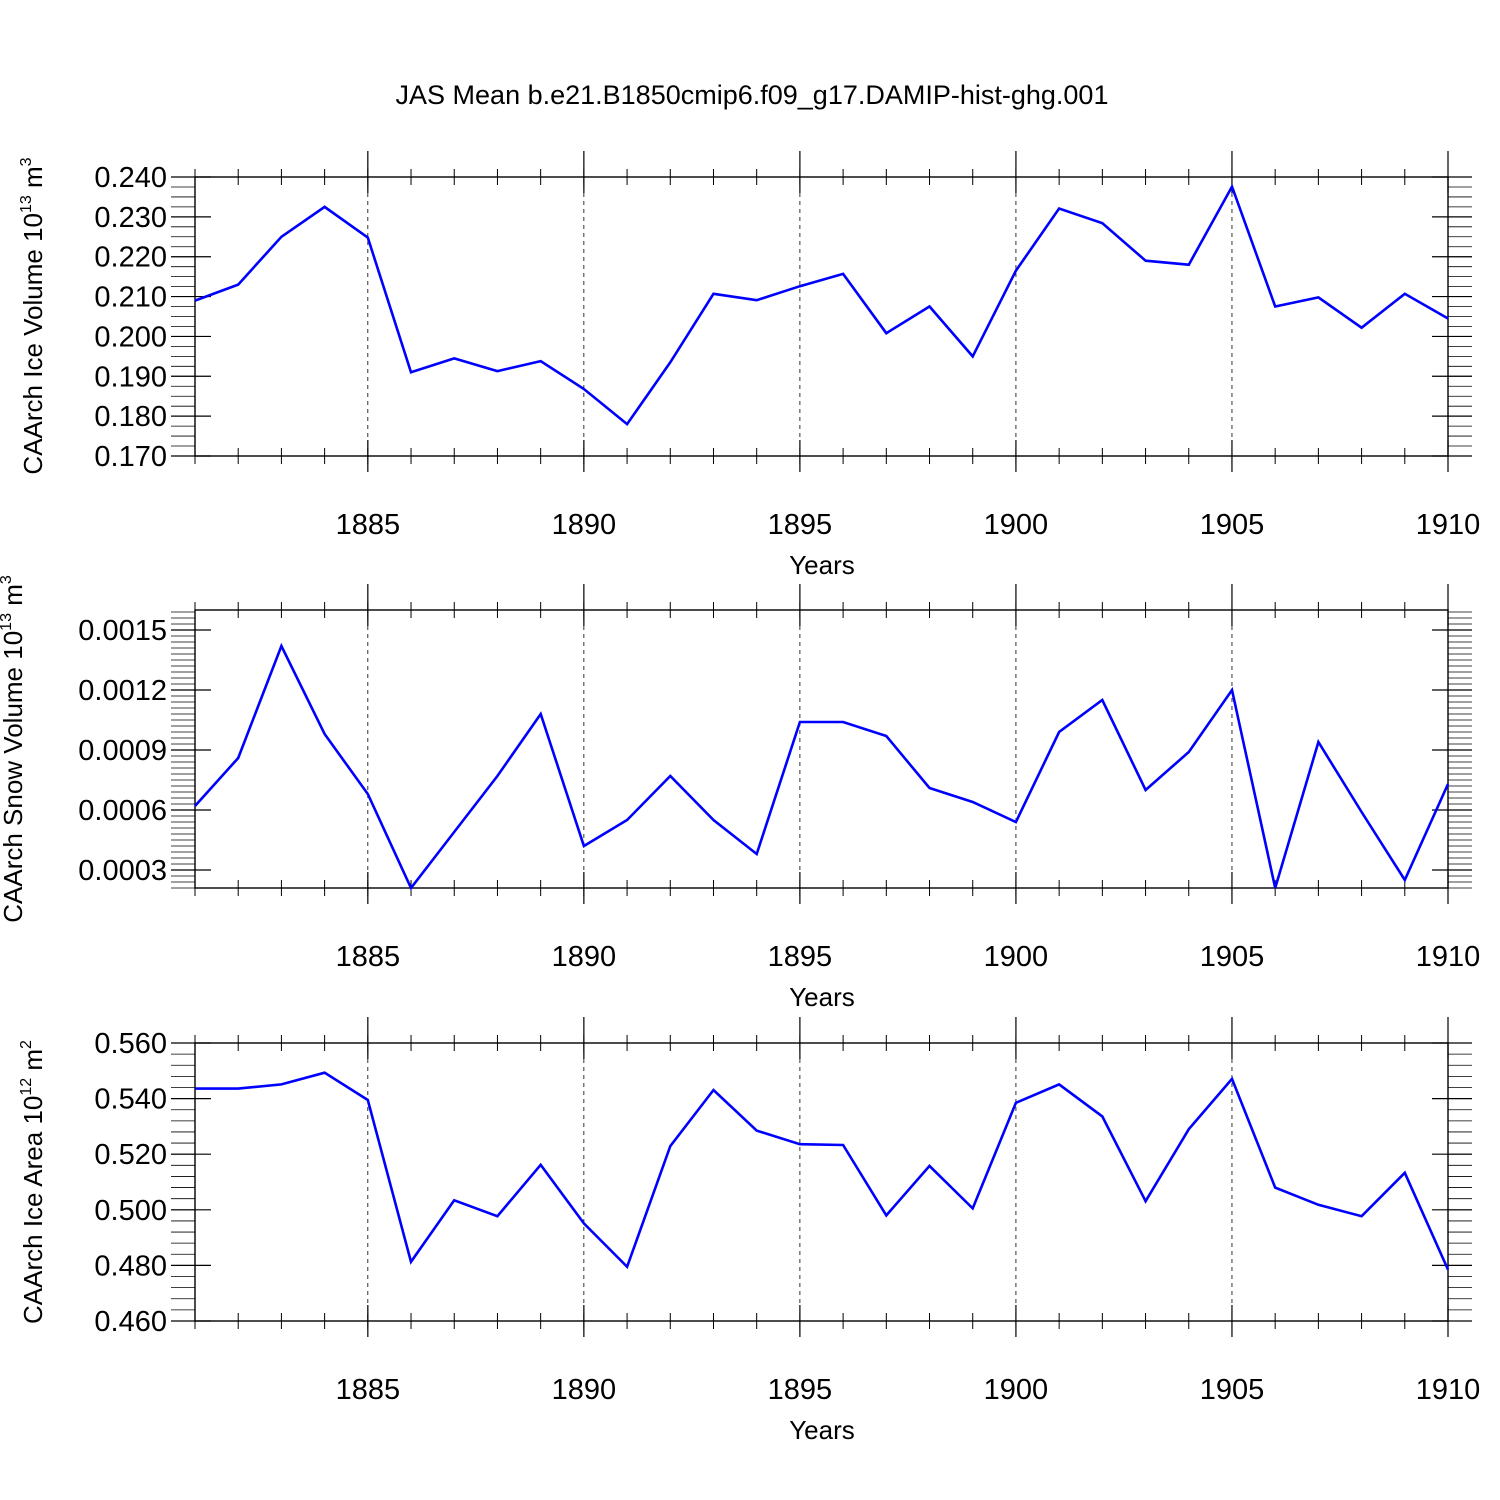 The height and width of the screenshot is (1500, 1500). I want to click on y-tick-label: 0.210, so click(130, 298).